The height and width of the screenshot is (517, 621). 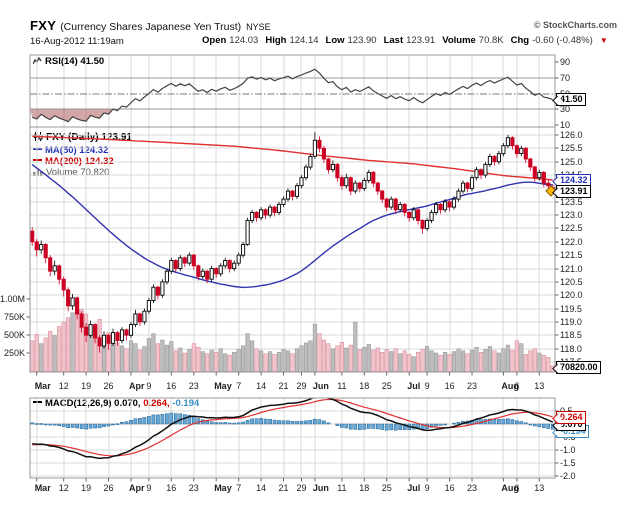 What do you see at coordinates (421, 40) in the screenshot?
I see `quote-value: 123.91` at bounding box center [421, 40].